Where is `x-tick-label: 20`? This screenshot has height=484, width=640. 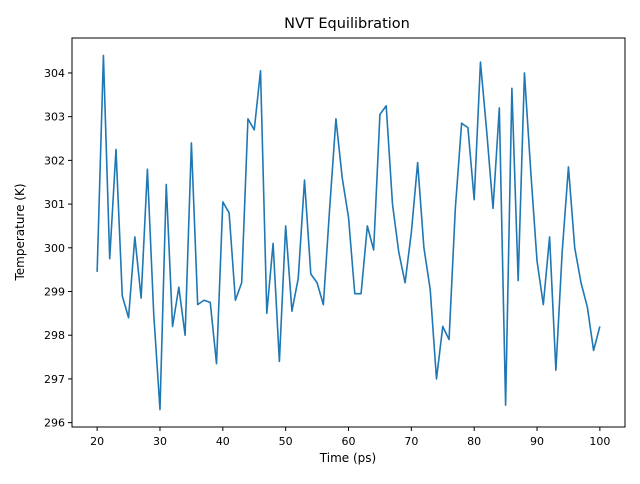 x-tick-label: 20 is located at coordinates (97, 441).